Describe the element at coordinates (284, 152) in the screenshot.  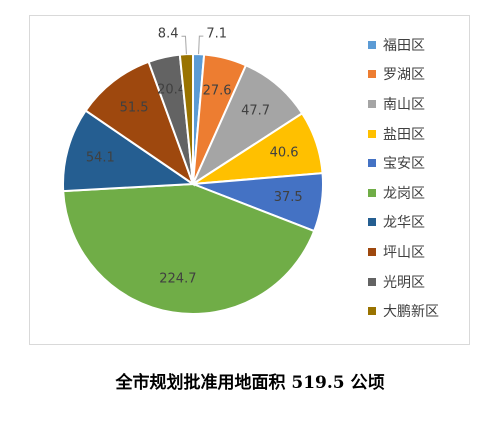
I see `slice-value-label-4: 40.6` at that location.